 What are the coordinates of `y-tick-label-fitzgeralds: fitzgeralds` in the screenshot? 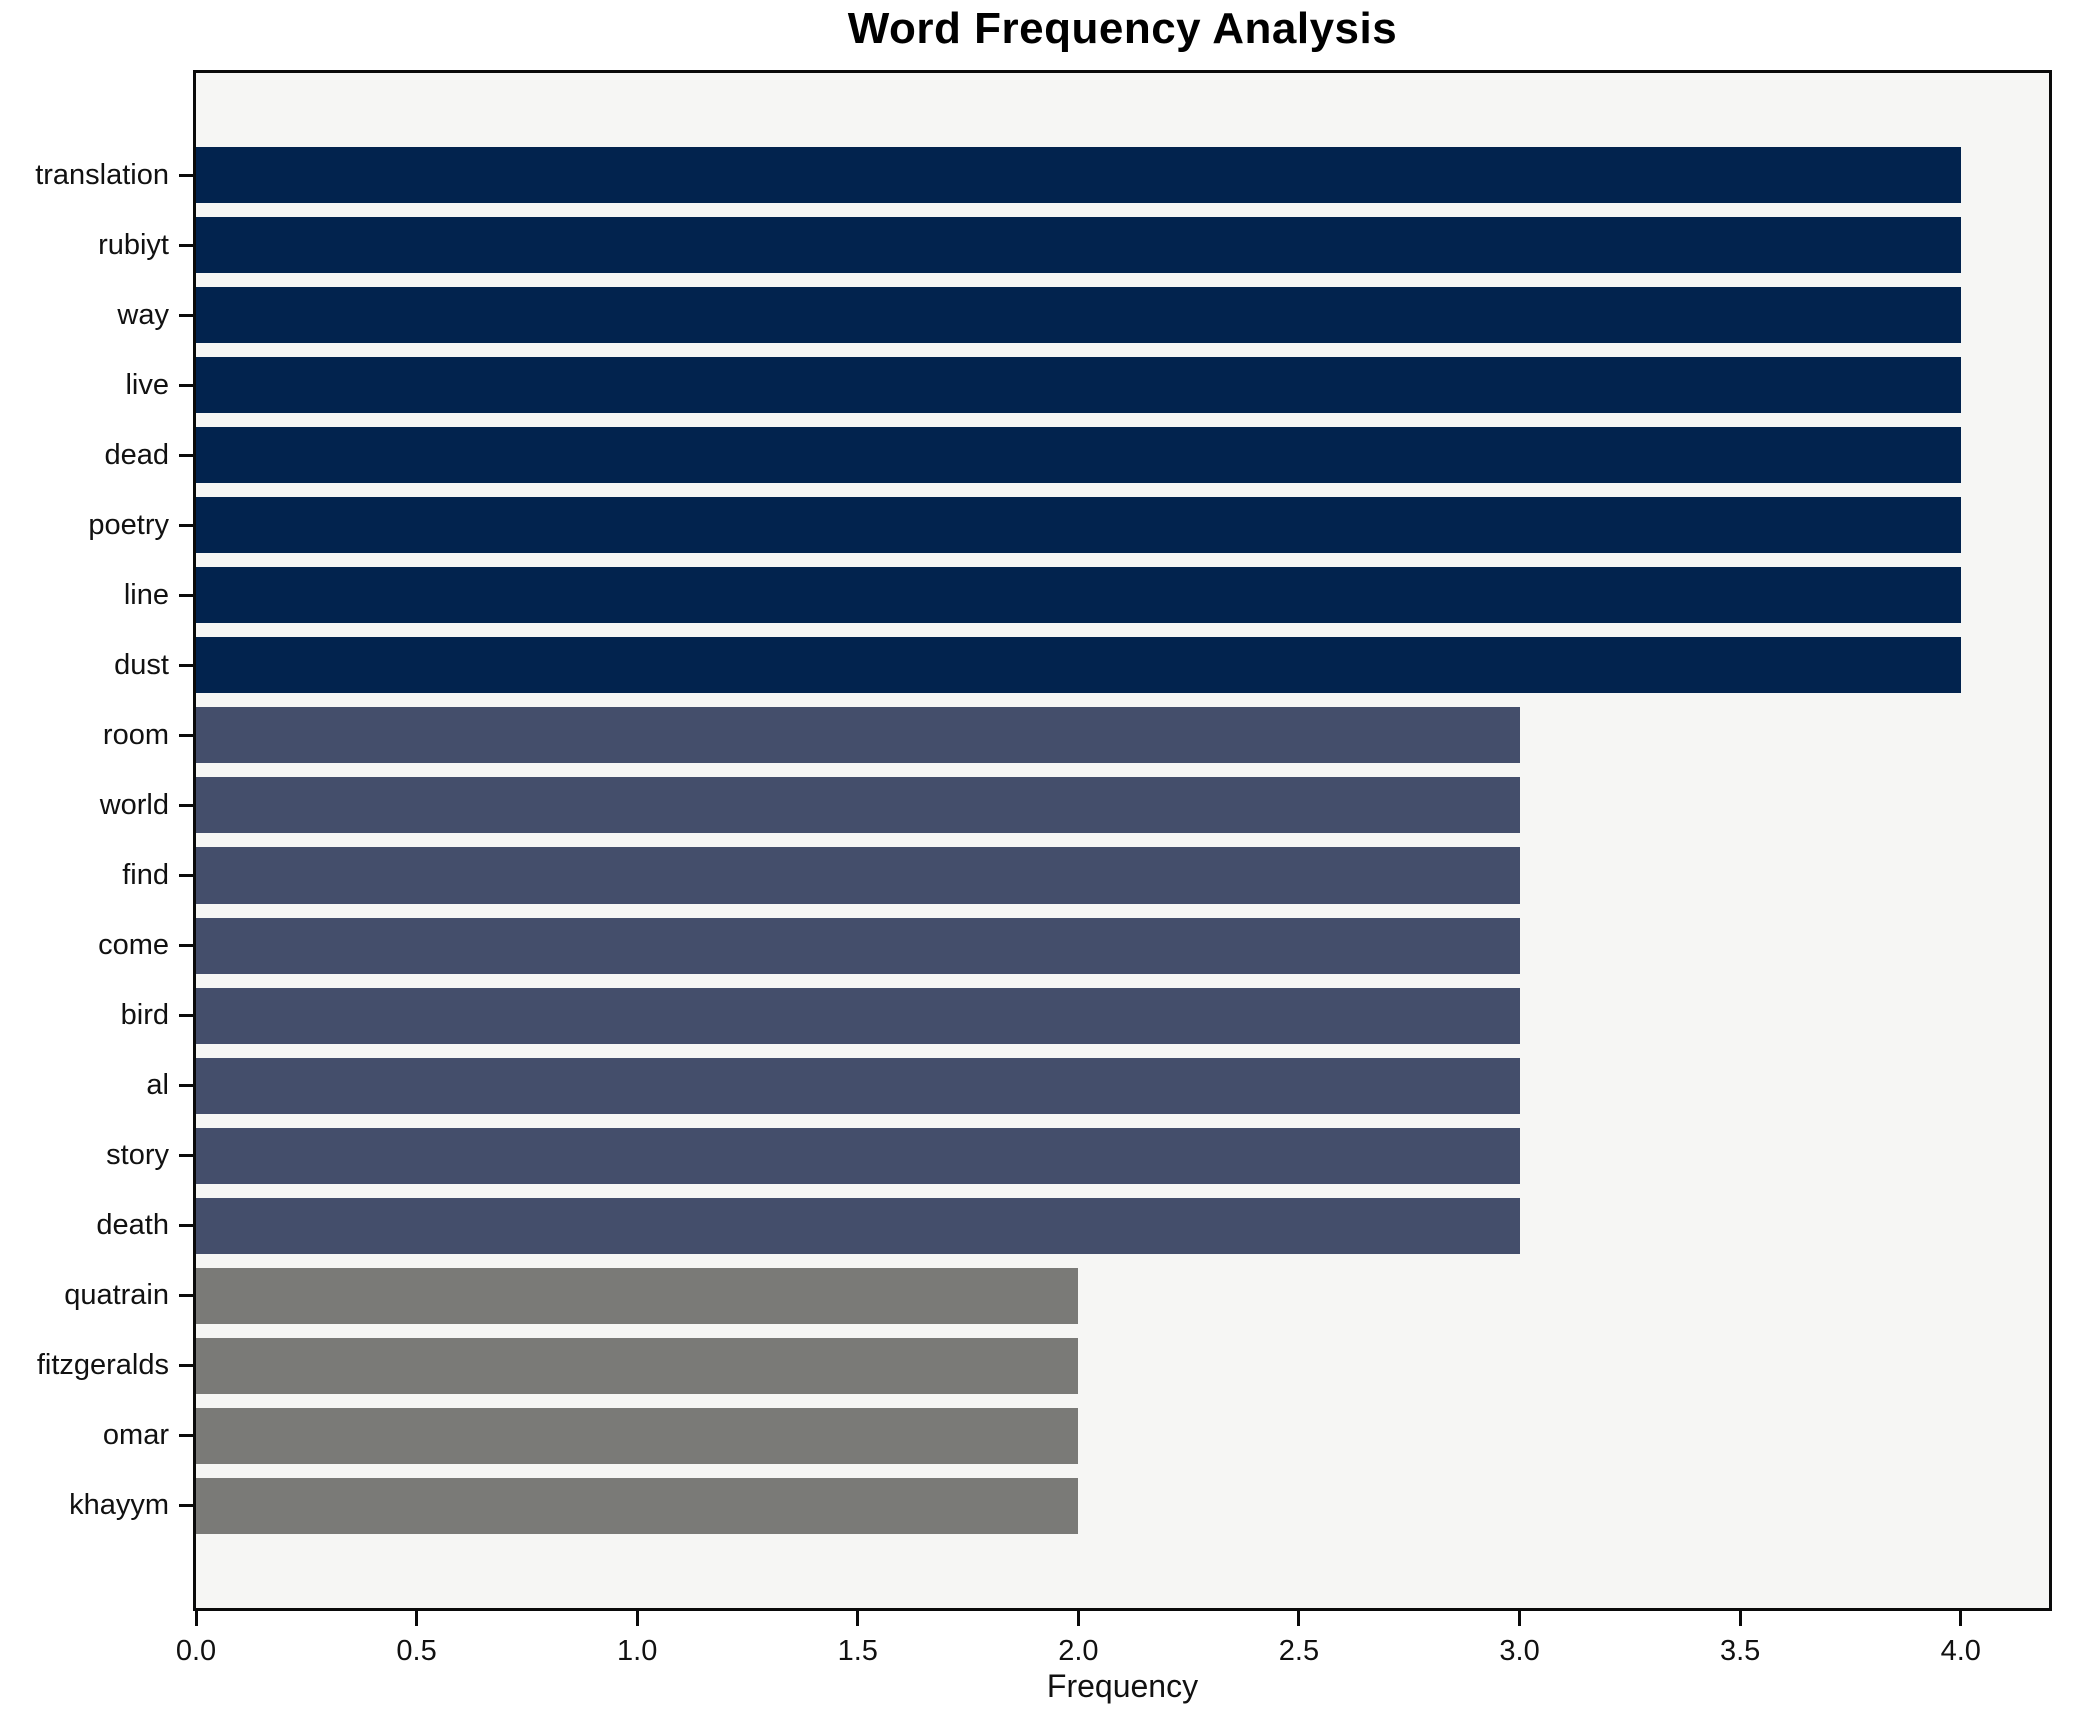 It's located at (102, 1365).